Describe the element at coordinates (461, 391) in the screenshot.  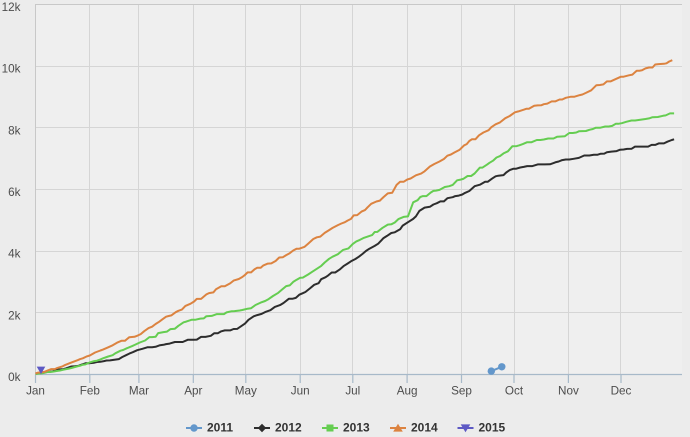
I see `svg-text: Sep` at that location.